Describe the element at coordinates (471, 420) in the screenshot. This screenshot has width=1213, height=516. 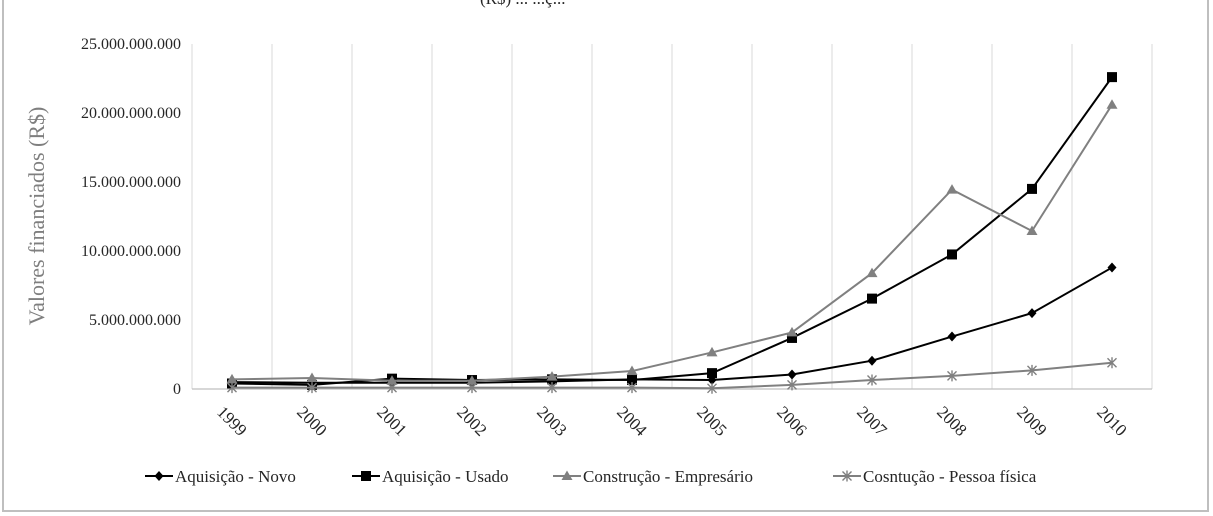
I see `x-tick-label: 2002` at that location.